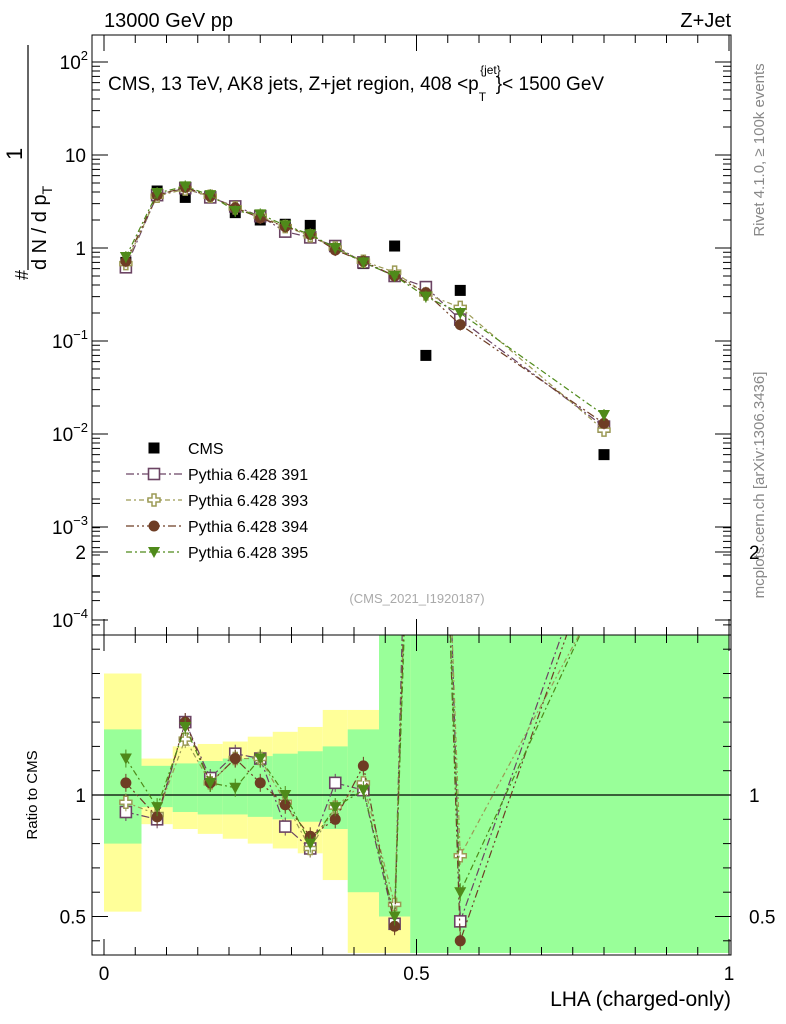 The image size is (786, 1024). Describe the element at coordinates (705, 21) in the screenshot. I see `header-process: Z+Jet` at that location.